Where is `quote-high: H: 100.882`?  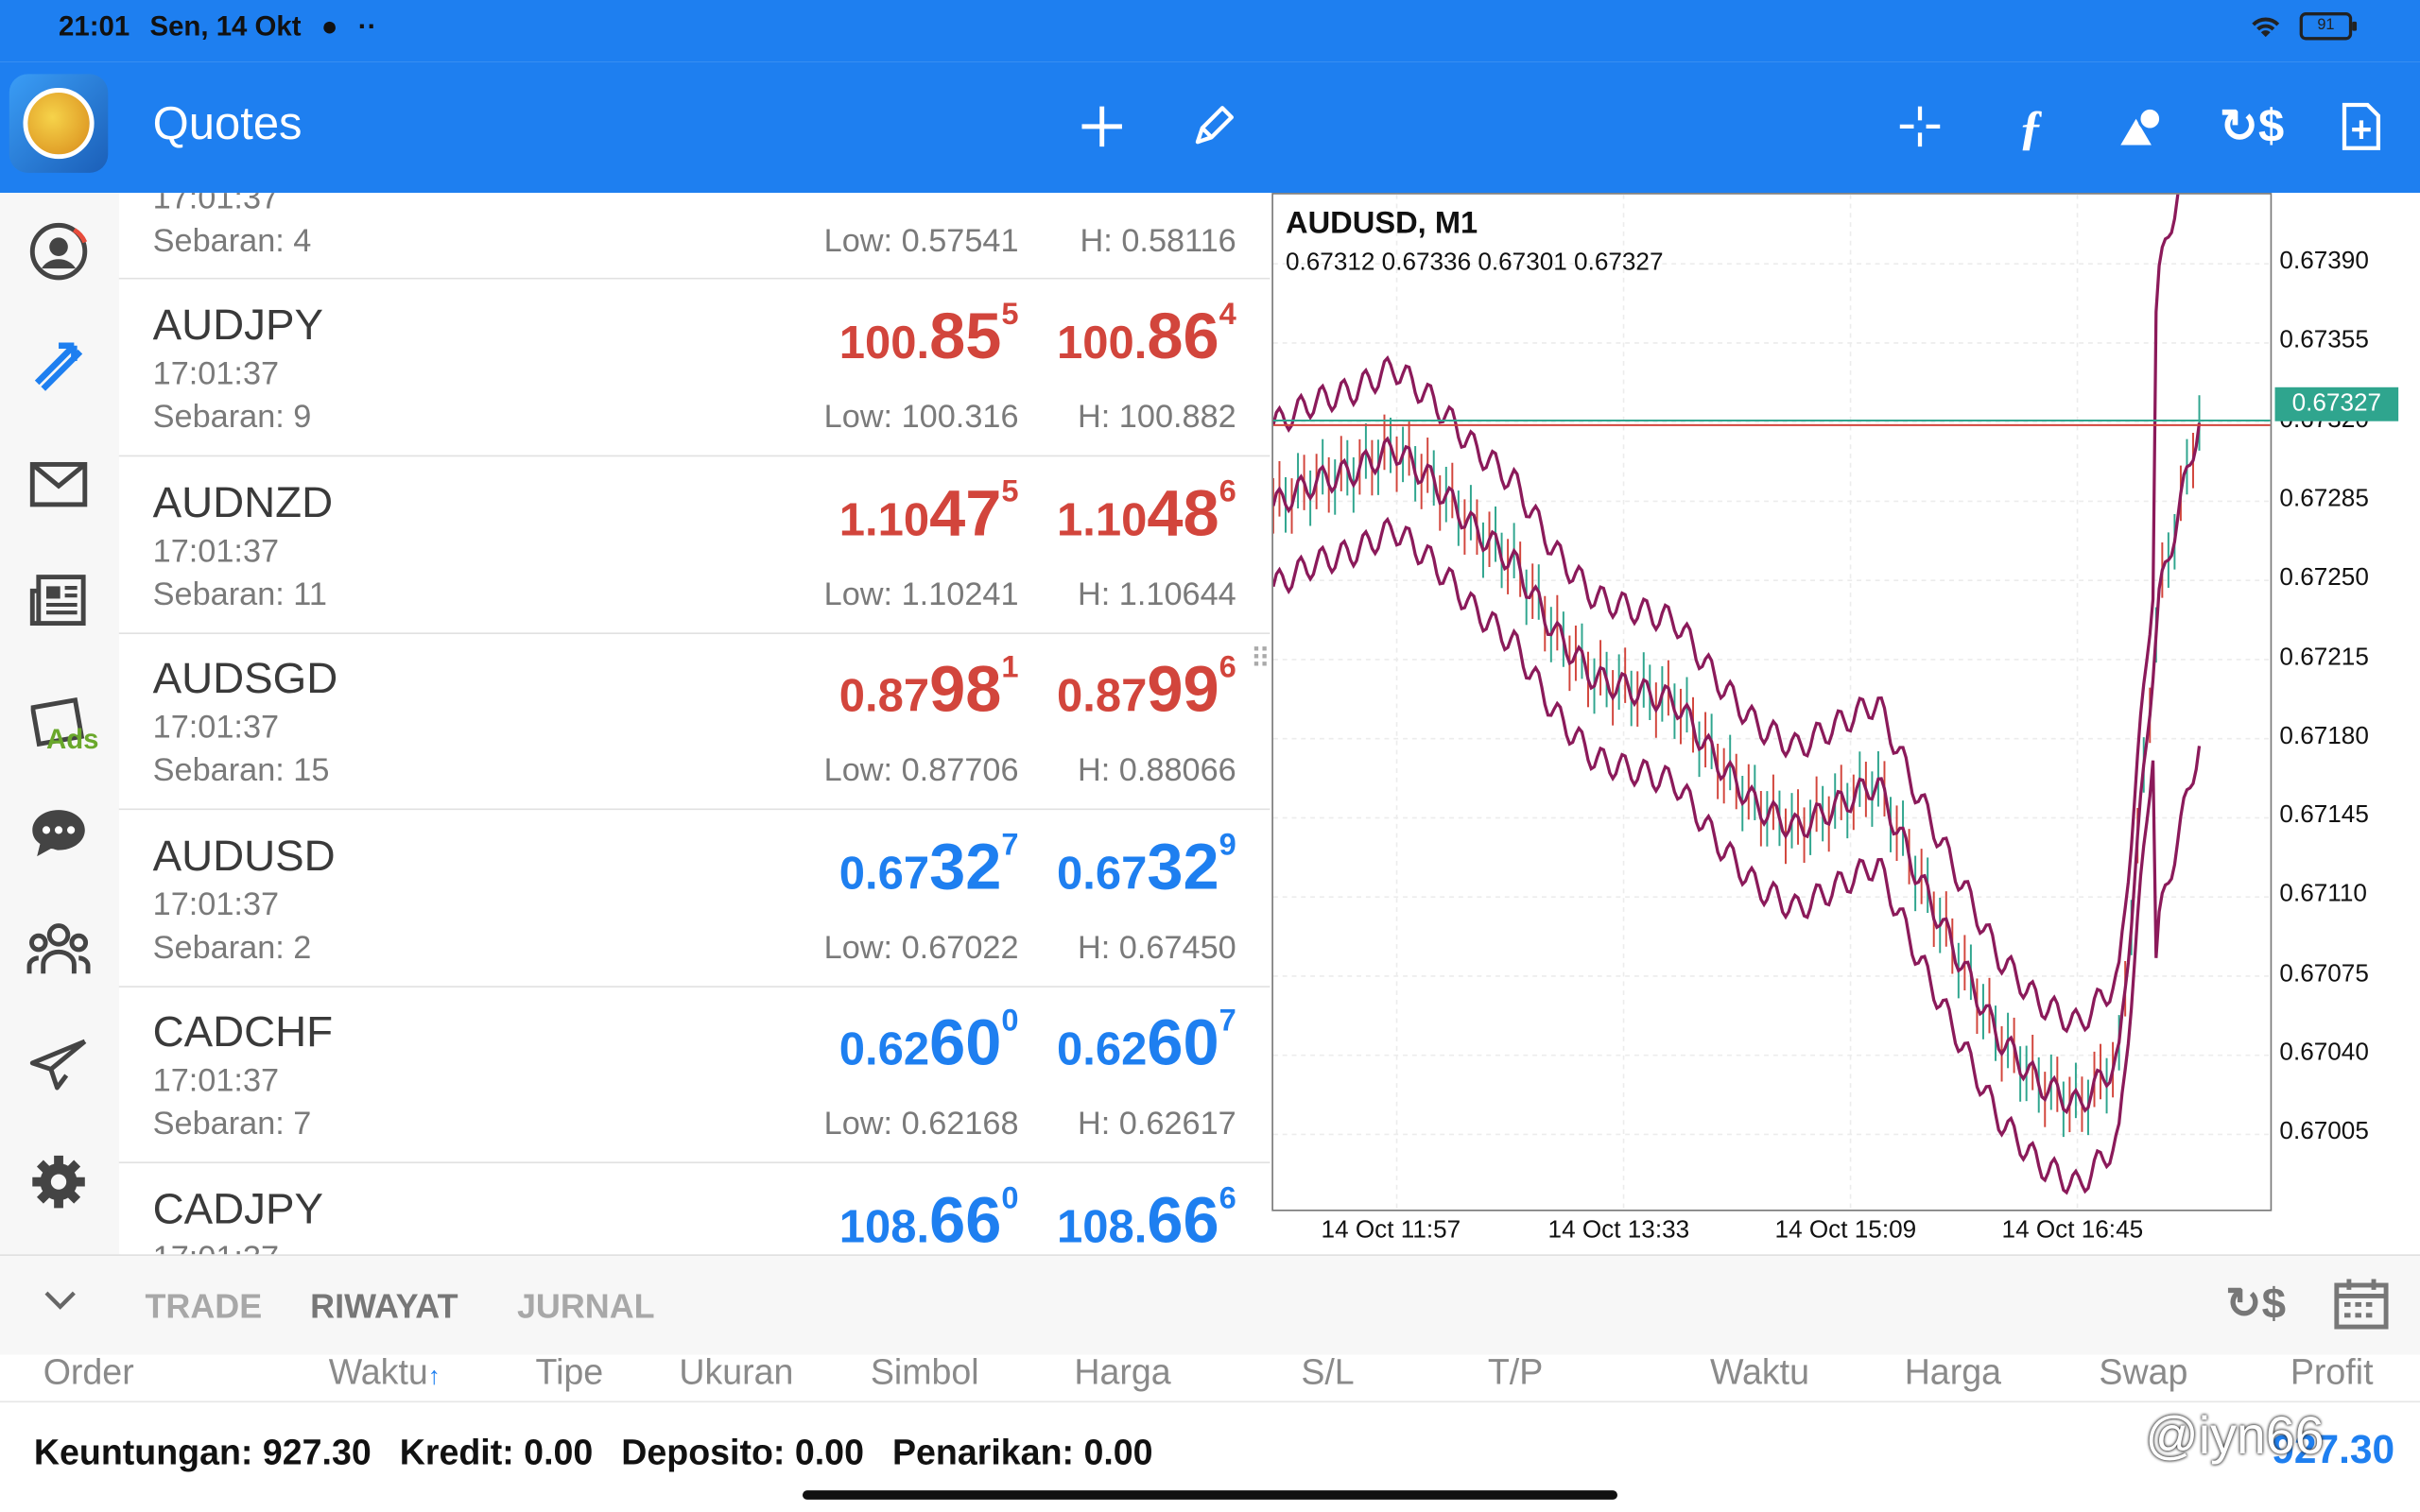 quote-high: H: 100.882 is located at coordinates (1156, 417).